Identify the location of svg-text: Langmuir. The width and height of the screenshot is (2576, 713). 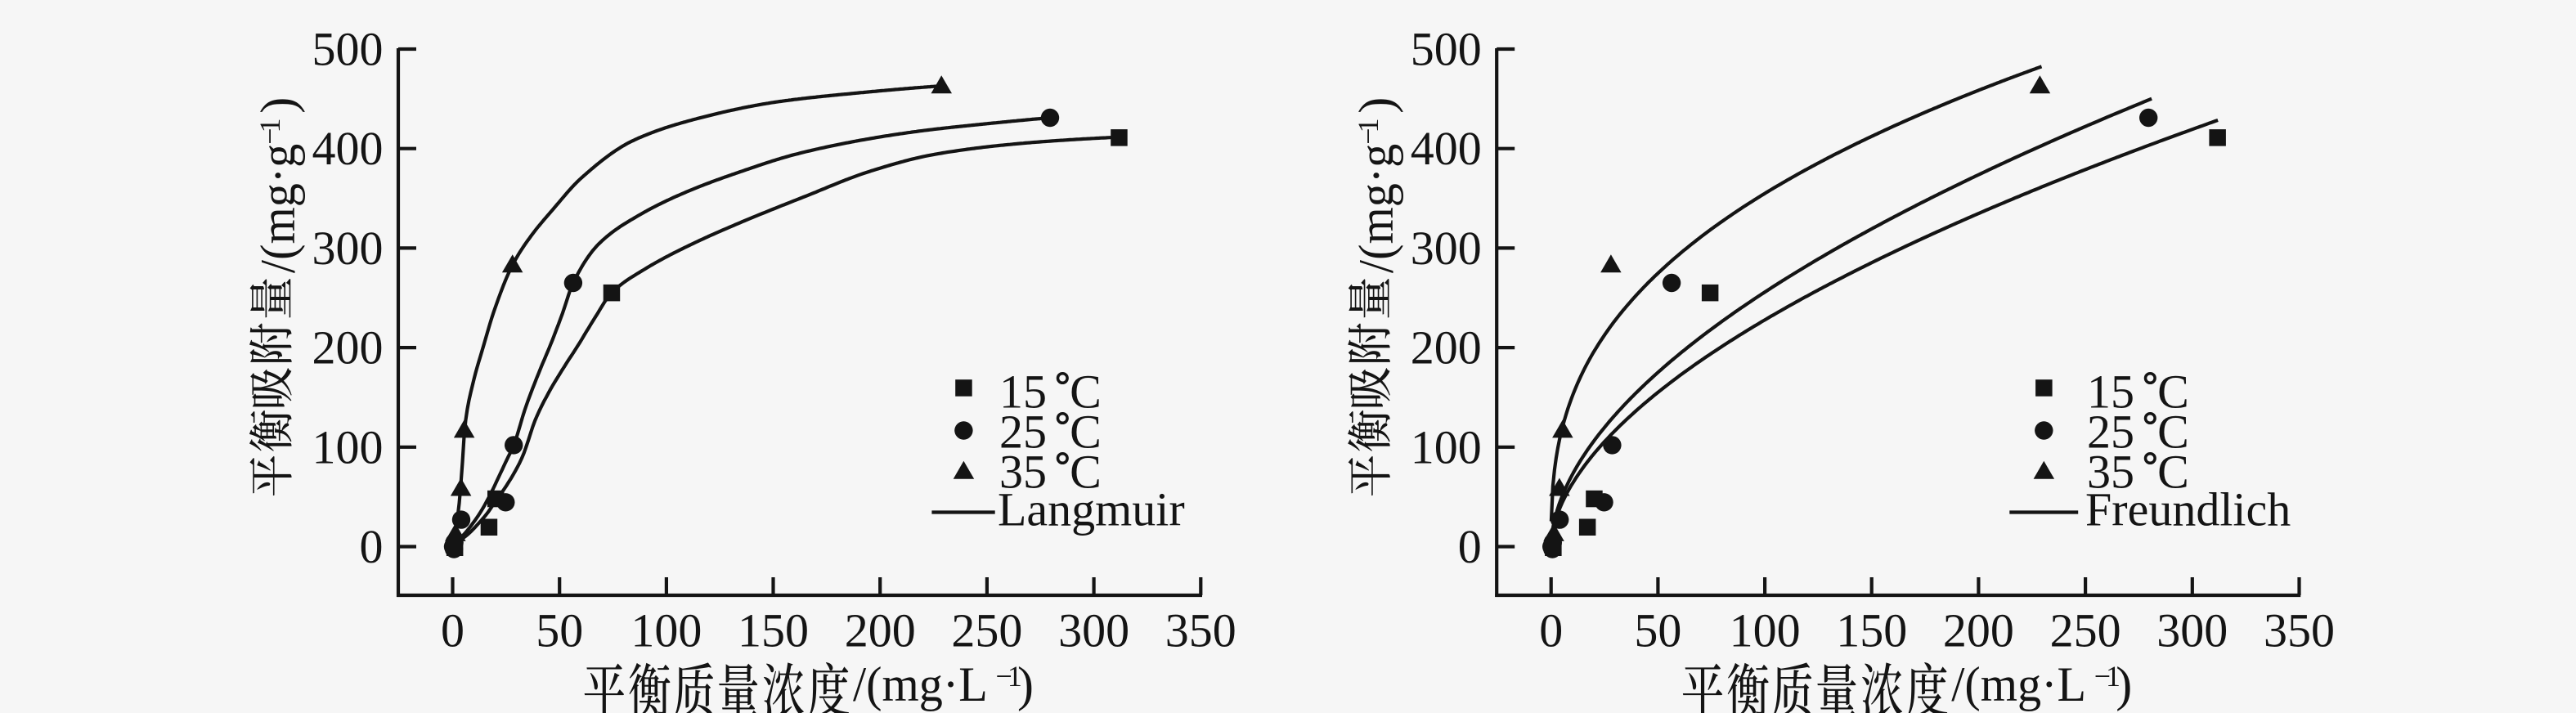
(1091, 509).